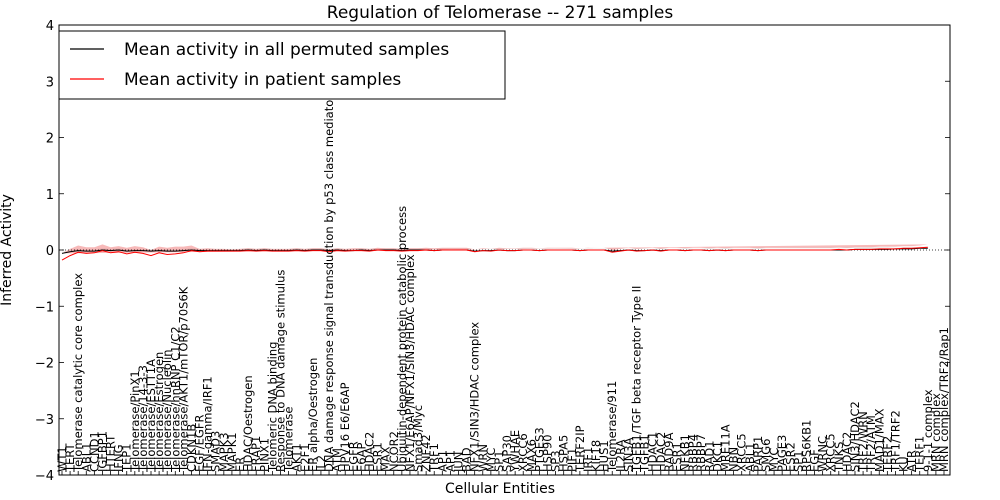  I want to click on category-label: Telomerase/Nucleolin, so click(167, 411).